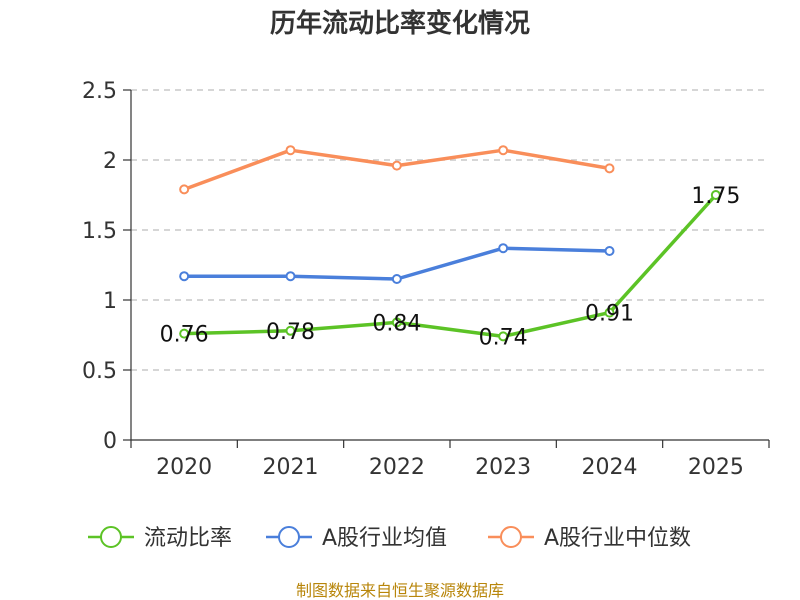 The image size is (800, 600). What do you see at coordinates (400, 590) in the screenshot?
I see `source-note: 制图数据来自恒生聚源数据库` at bounding box center [400, 590].